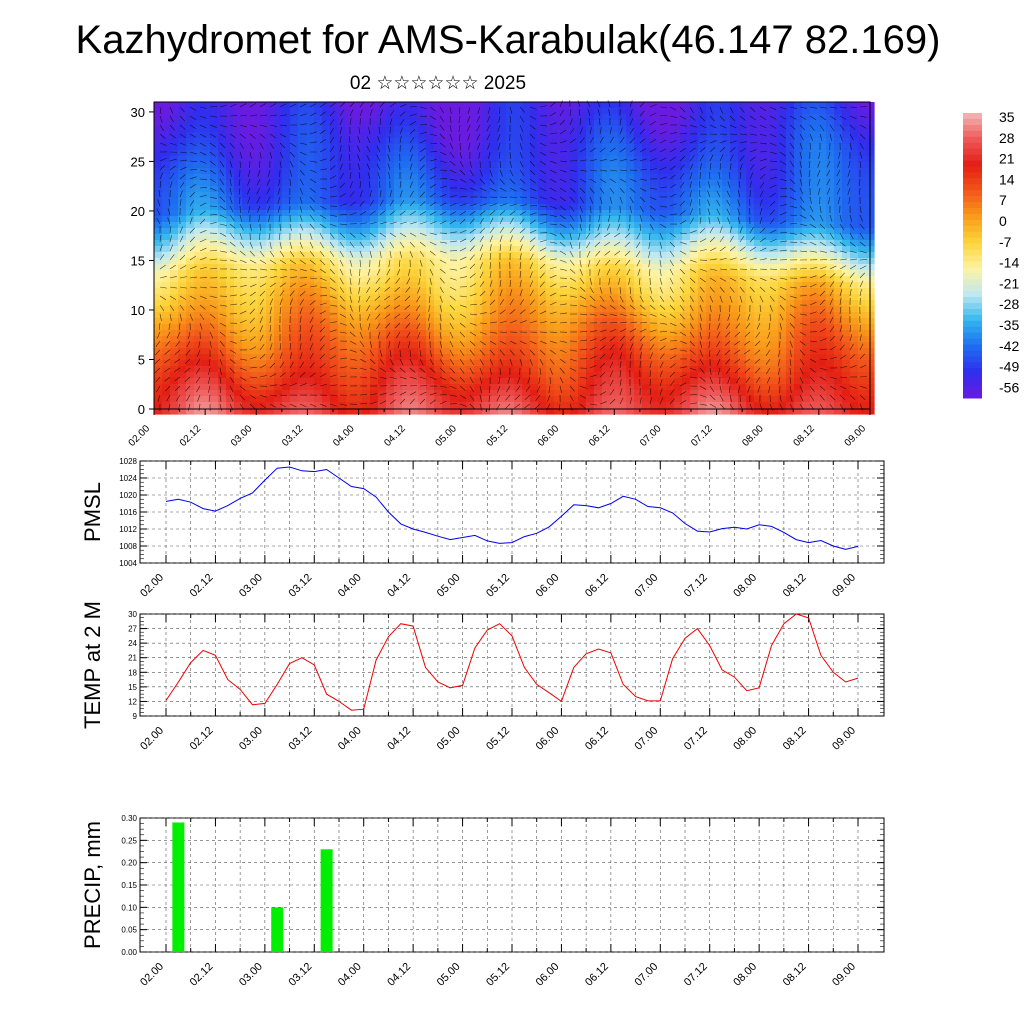 The image size is (1024, 1024). Describe the element at coordinates (548, 739) in the screenshot. I see `temp-panel-x-tick: 06.00` at that location.